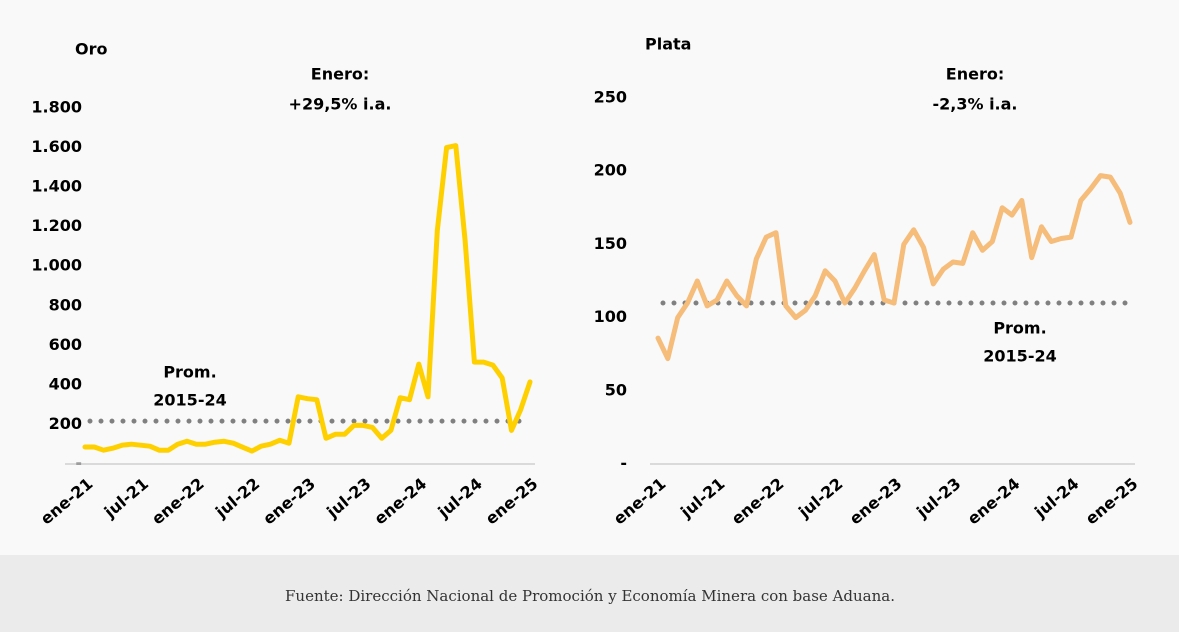  Describe the element at coordinates (610, 97) in the screenshot. I see `y-tick-label: 250` at that location.